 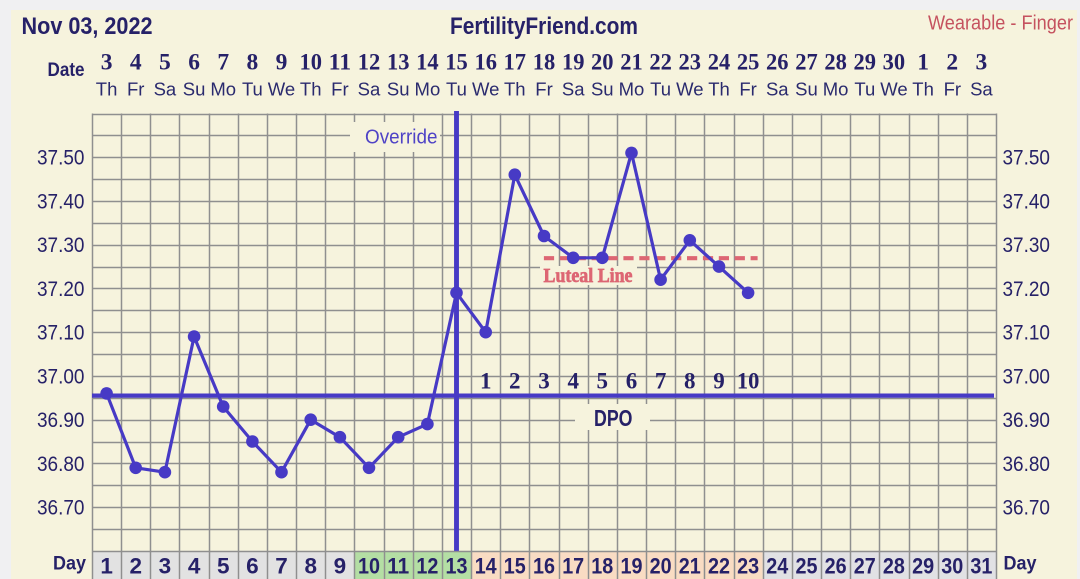 I want to click on svg-text: 15, so click(x=515, y=566).